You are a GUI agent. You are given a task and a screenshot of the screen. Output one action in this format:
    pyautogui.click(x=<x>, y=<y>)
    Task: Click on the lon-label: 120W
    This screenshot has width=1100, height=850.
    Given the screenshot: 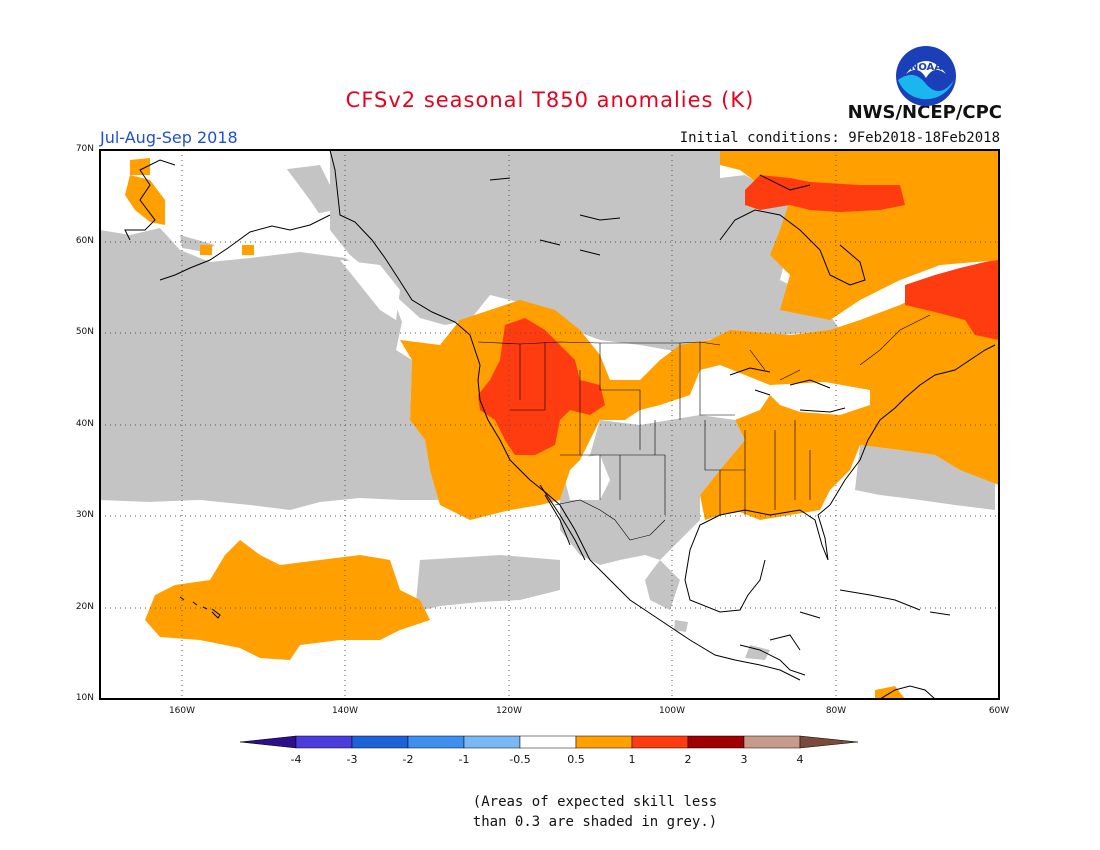 What is the action you would take?
    pyautogui.click(x=509, y=711)
    